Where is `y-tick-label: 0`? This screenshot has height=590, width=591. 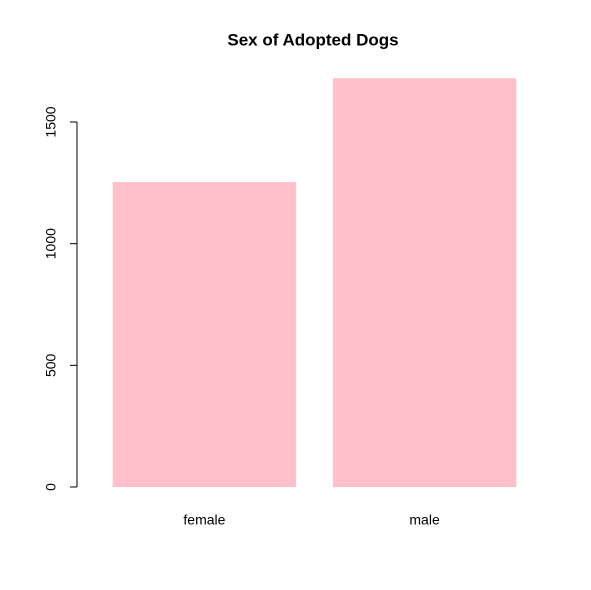
y-tick-label: 0 is located at coordinates (51, 487).